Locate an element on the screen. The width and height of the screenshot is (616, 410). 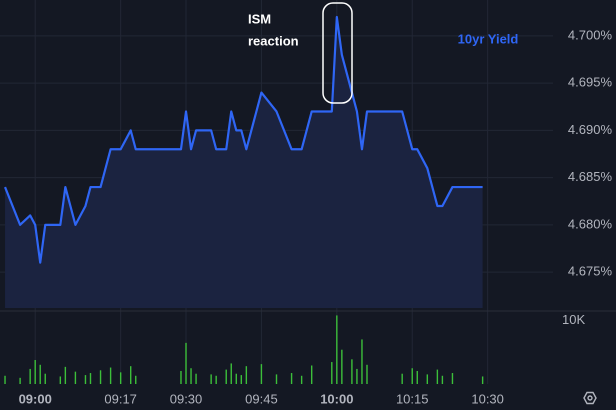
x-tick-label: 10:30 is located at coordinates (487, 398).